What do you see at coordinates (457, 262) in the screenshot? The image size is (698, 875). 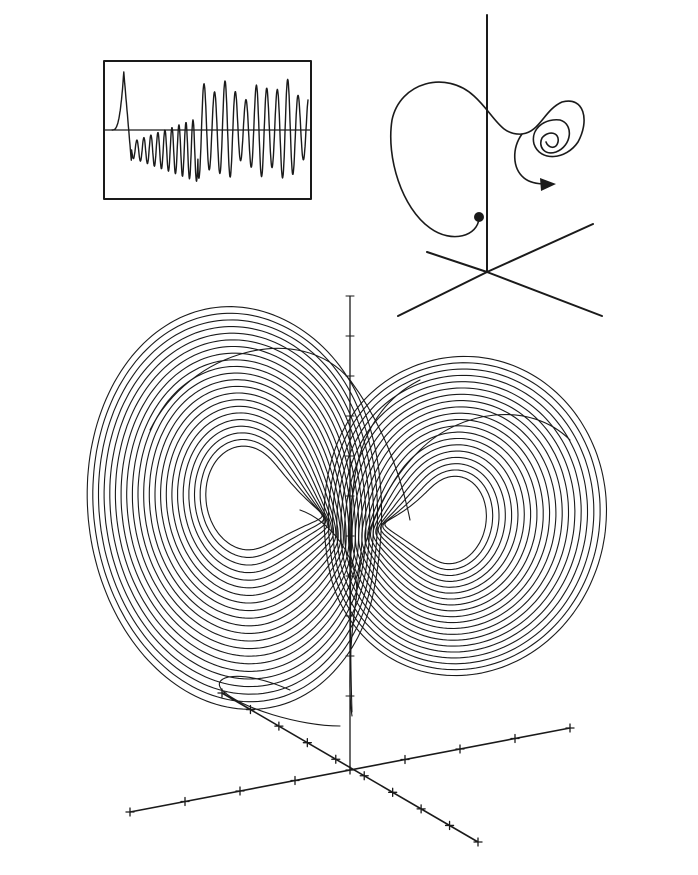 I see `trajectory-axis-left` at bounding box center [457, 262].